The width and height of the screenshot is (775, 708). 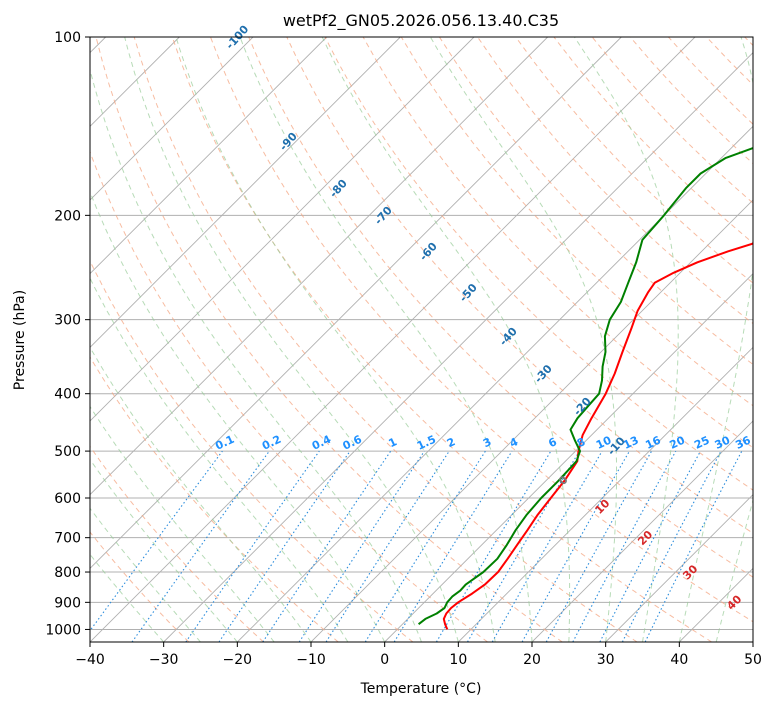 I want to click on mixing-ratio-label: 10, so click(x=604, y=442).